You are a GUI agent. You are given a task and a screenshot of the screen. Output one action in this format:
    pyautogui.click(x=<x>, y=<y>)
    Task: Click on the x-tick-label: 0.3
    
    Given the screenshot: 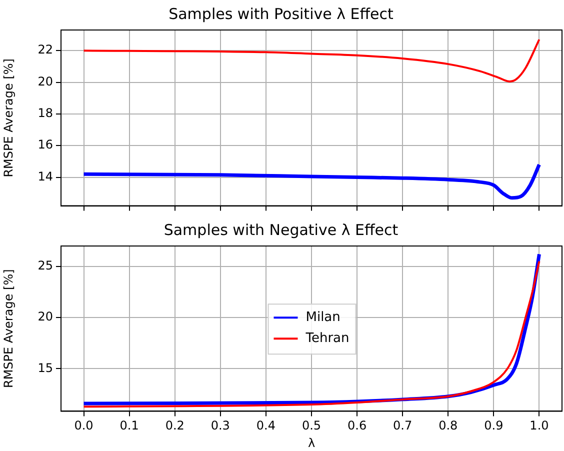 What is the action you would take?
    pyautogui.click(x=220, y=425)
    